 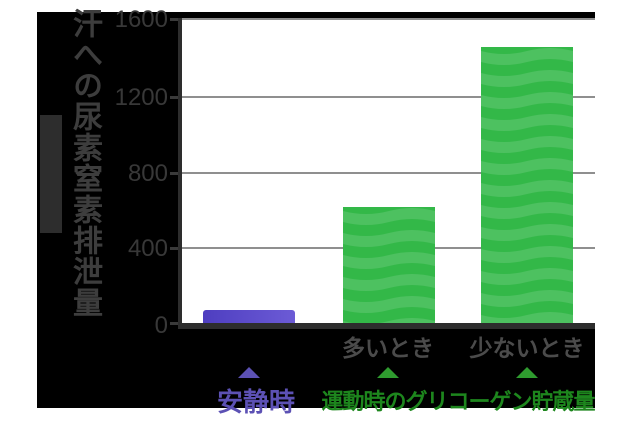 What do you see at coordinates (388, 348) in the screenshot?
I see `bar-sub-label-high: 多いとき` at bounding box center [388, 348].